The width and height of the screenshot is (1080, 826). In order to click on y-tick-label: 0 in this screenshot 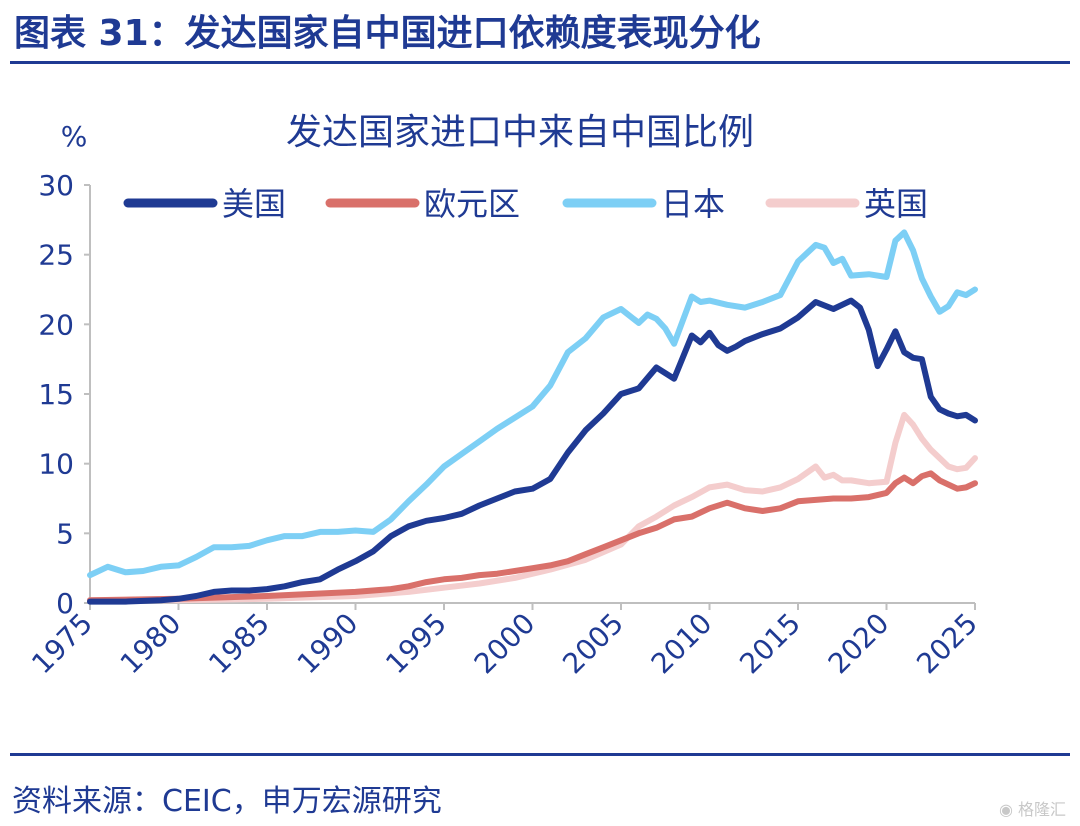, I will do `click(65, 603)`.